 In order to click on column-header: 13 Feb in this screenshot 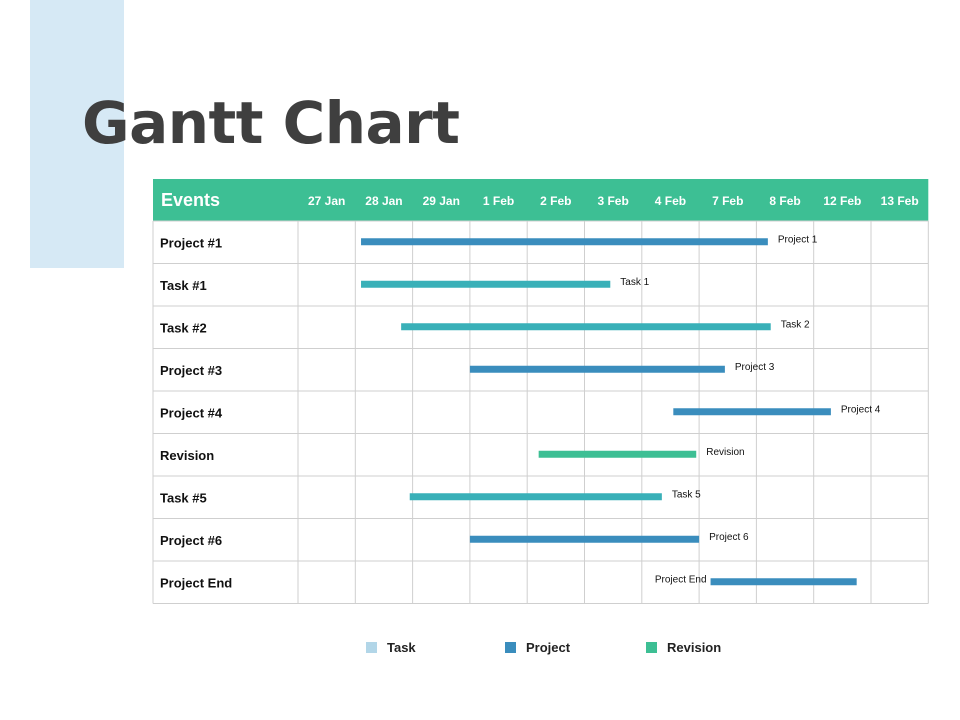, I will do `click(900, 201)`.